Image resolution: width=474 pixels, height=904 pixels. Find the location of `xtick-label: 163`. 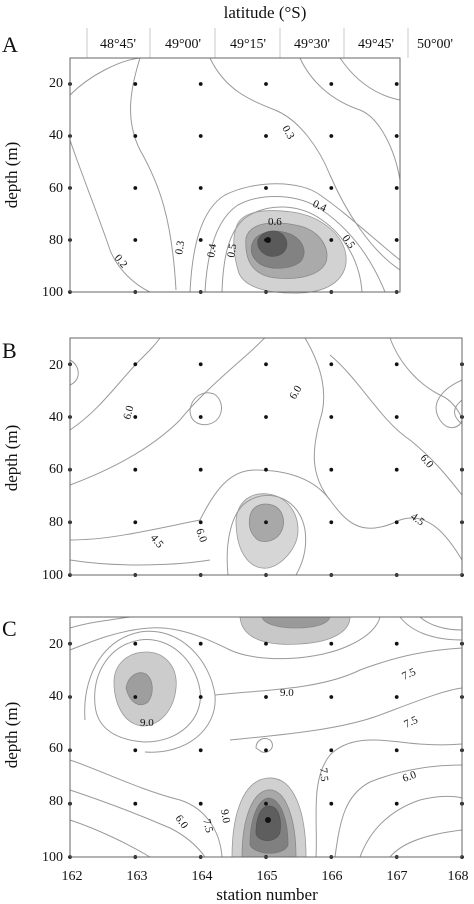

xtick-label: 163 is located at coordinates (137, 876).